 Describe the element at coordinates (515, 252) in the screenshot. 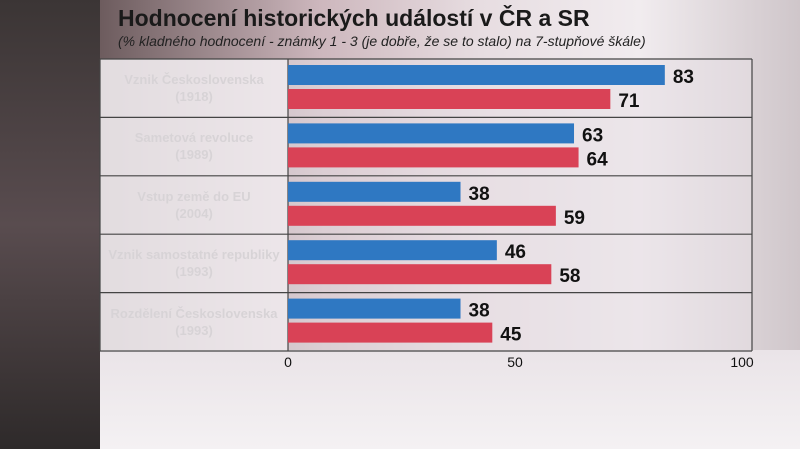

I see `data-label: 46` at that location.